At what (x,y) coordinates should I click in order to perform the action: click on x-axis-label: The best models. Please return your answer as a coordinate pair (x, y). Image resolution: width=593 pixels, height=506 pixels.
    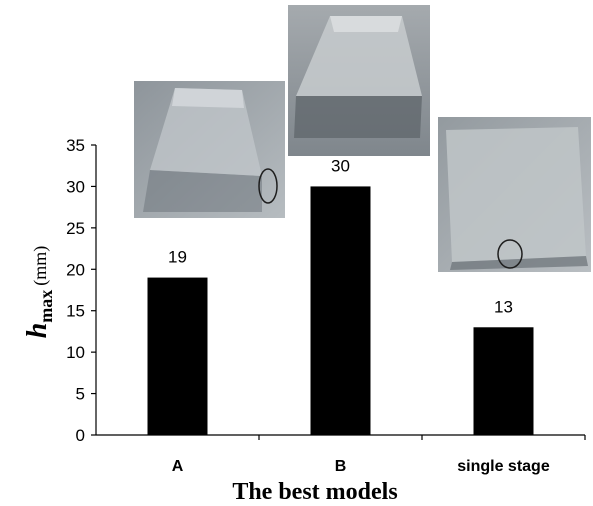
    Looking at the image, I should click on (314, 492).